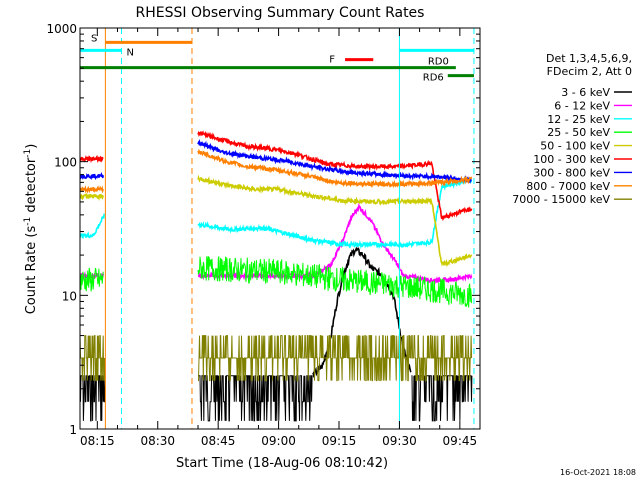  What do you see at coordinates (69, 296) in the screenshot?
I see `y-tick-label-10: 10` at bounding box center [69, 296].